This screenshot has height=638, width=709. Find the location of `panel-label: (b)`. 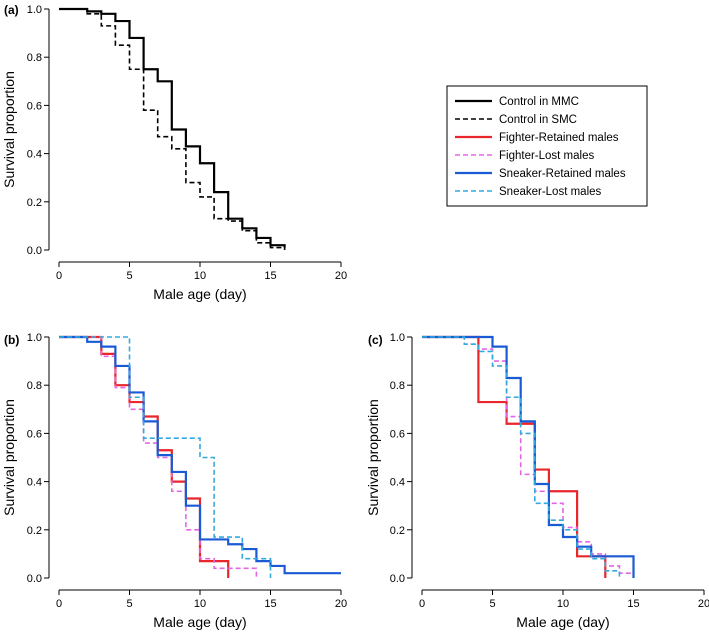

panel-label: (b) is located at coordinates (11, 340).